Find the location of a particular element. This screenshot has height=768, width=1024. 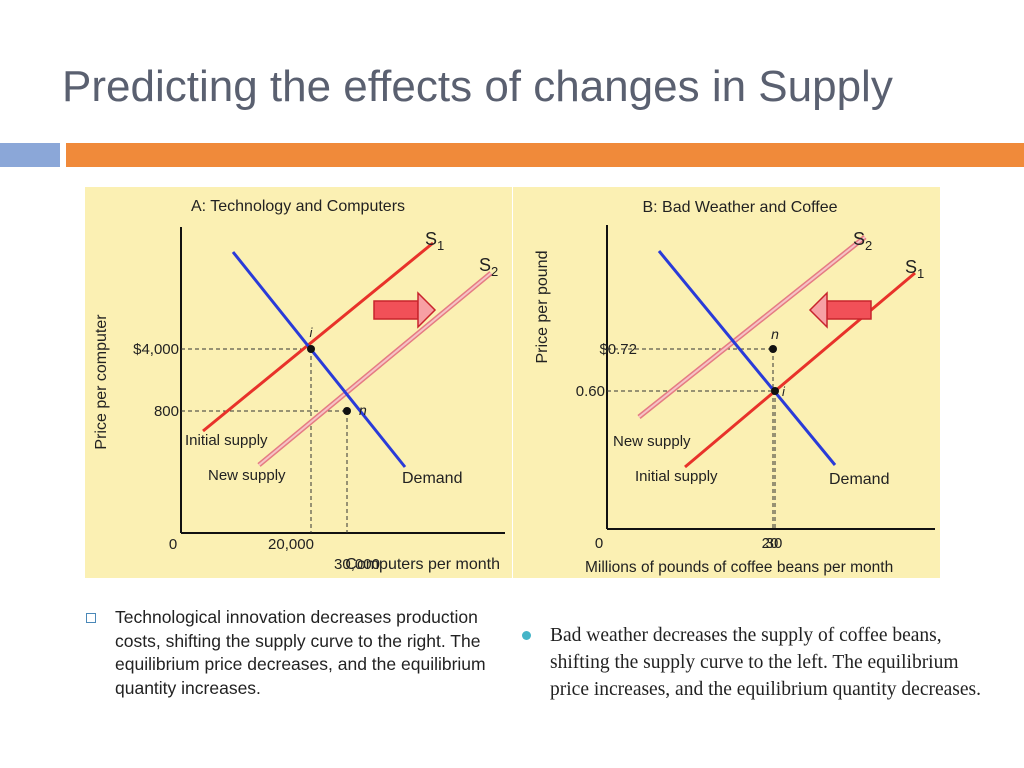

chart-b-line-s2 is located at coordinates (752, 327).